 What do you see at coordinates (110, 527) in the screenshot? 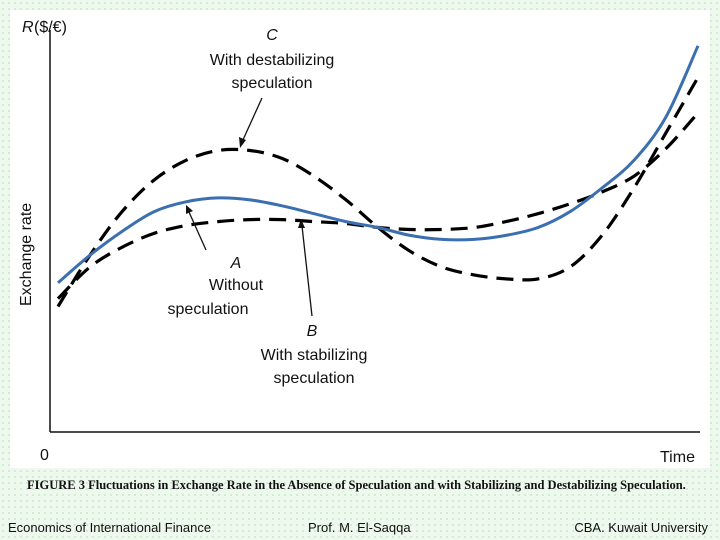
I see `footer-course: Economics of International Finance` at bounding box center [110, 527].